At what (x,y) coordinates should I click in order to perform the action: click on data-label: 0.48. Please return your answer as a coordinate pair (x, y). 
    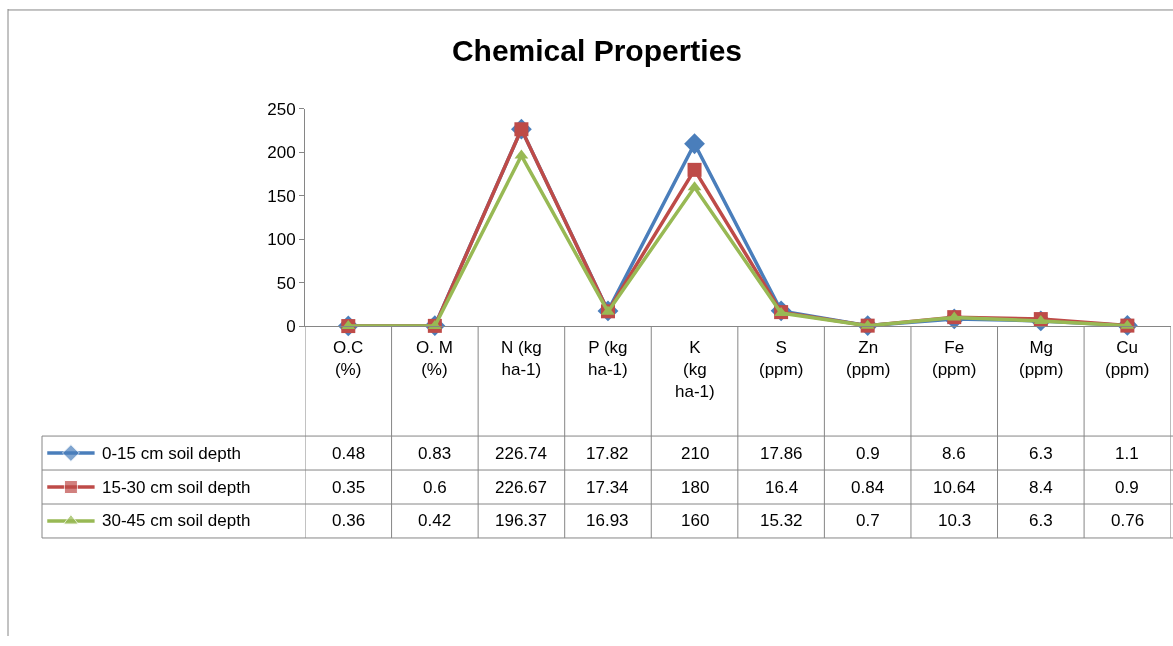
    Looking at the image, I should click on (349, 453).